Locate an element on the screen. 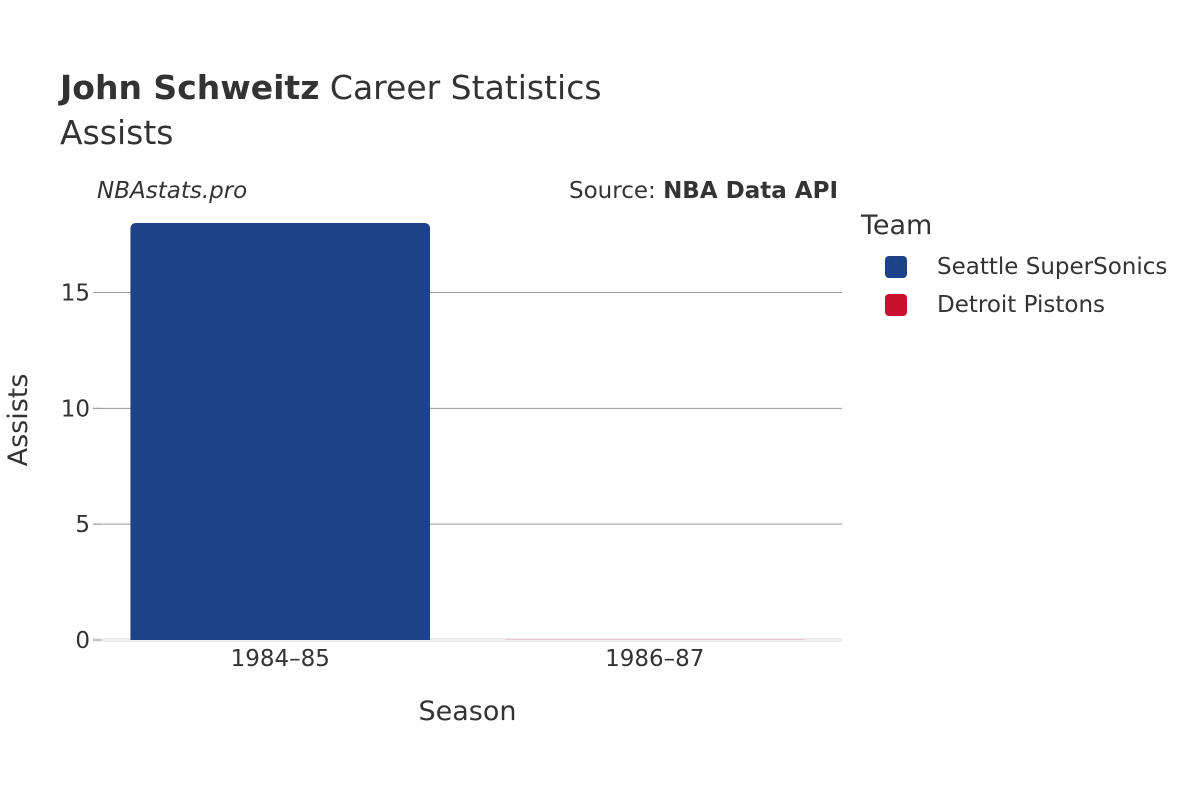 The image size is (1200, 800). source-credit: Source: NBA Data API is located at coordinates (703, 191).